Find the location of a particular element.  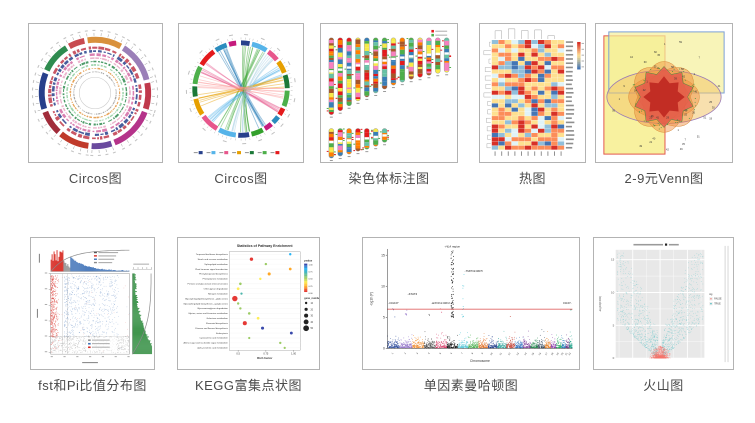

karyotype-svg is located at coordinates (389, 95).